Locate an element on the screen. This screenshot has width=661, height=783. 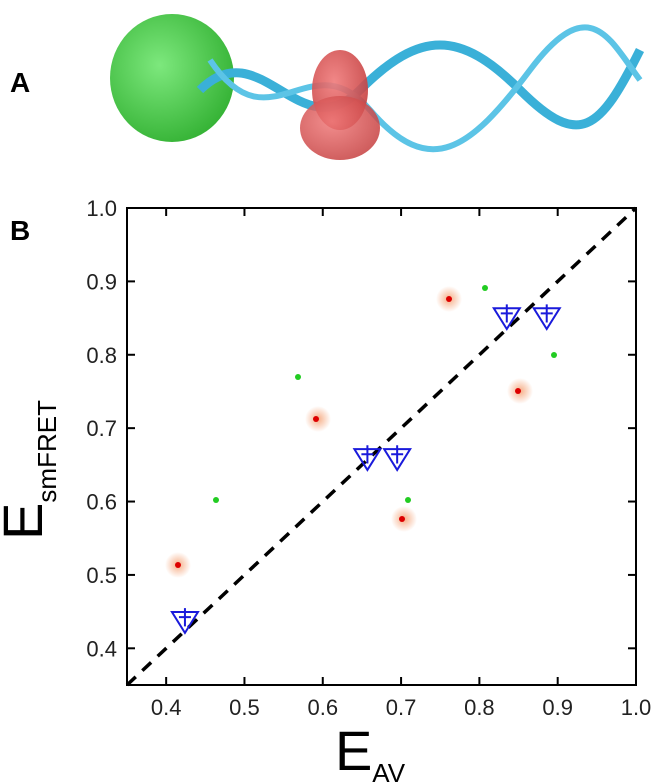
x-label-sub: AV is located at coordinates (388, 770).